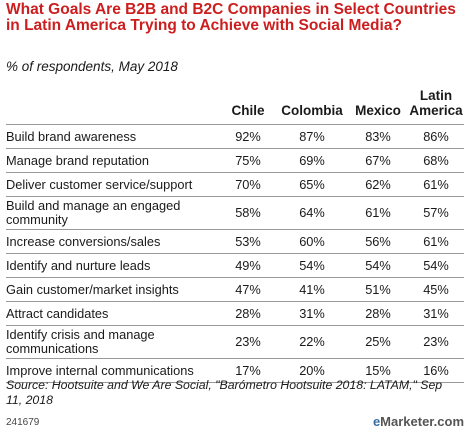 This screenshot has height=433, width=470. Describe the element at coordinates (378, 241) in the screenshot. I see `cell-value: 56%` at that location.